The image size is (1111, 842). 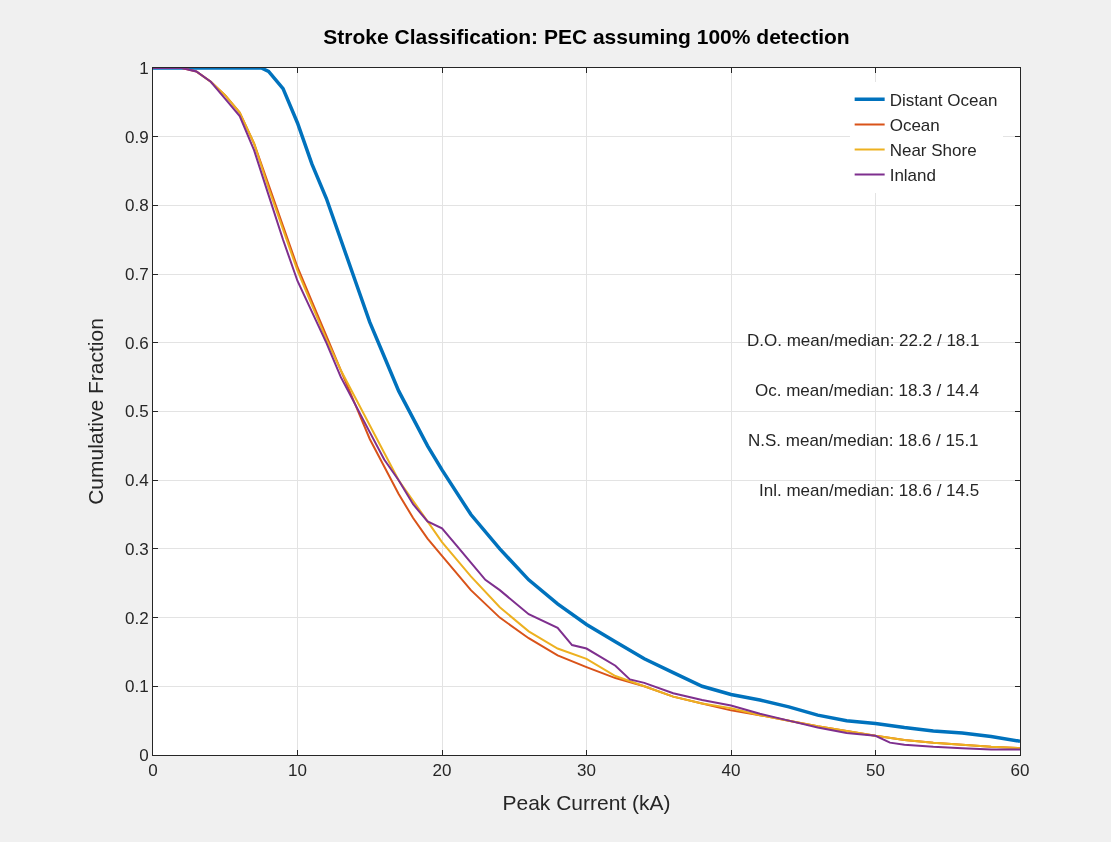 What do you see at coordinates (731, 771) in the screenshot?
I see `x-tick-label: 40` at bounding box center [731, 771].